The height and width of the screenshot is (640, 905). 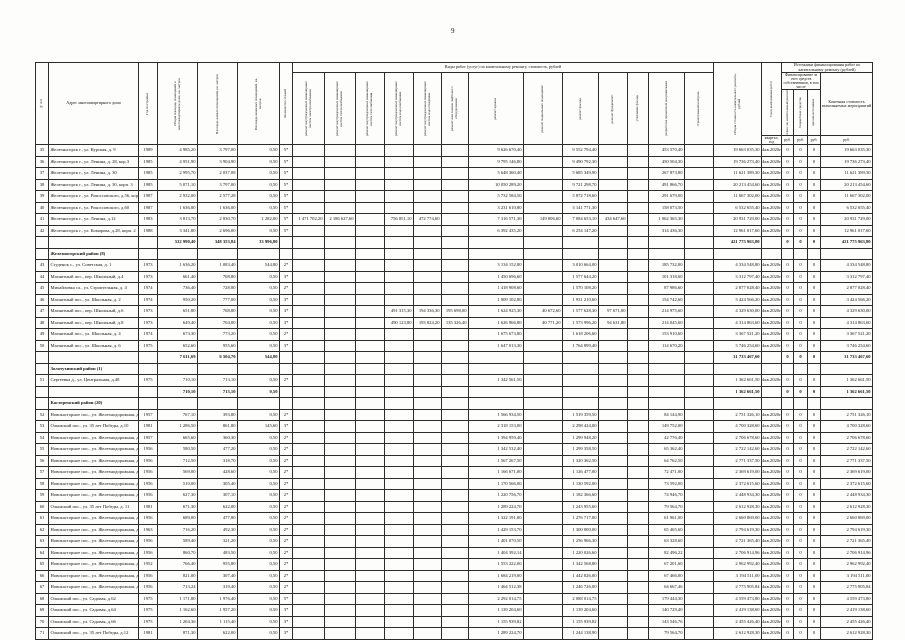 I want to click on cell: 3 424 566,20, so click(x=738, y=300).